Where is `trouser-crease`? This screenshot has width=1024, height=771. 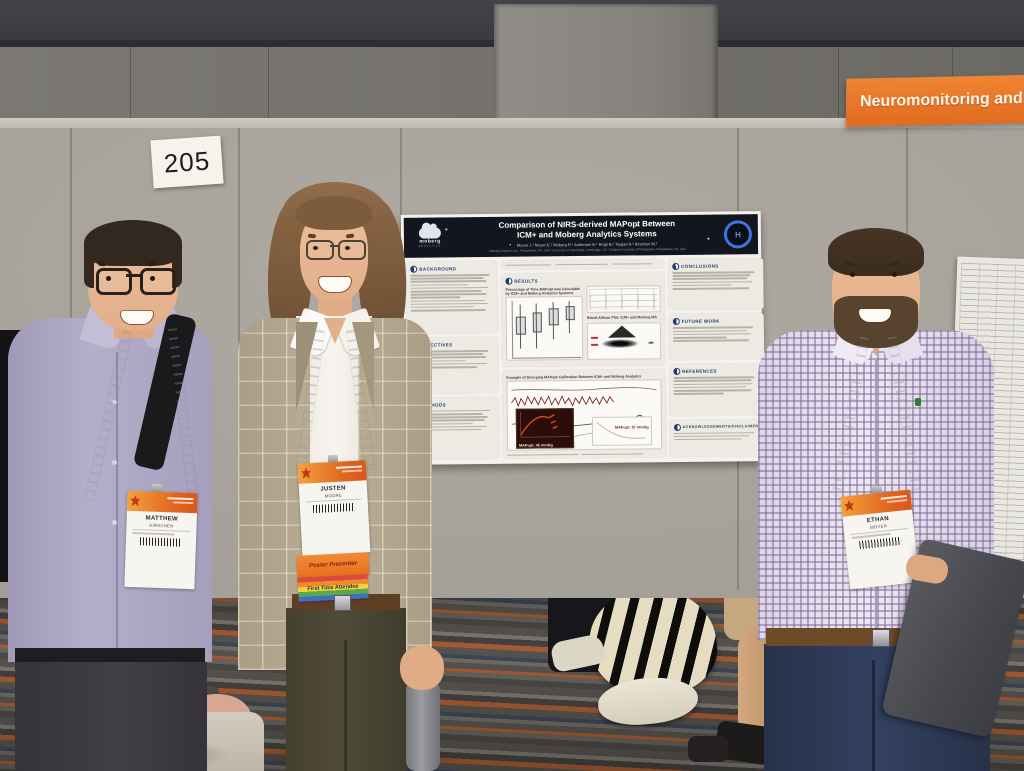
trouser-crease is located at coordinates (345, 705).